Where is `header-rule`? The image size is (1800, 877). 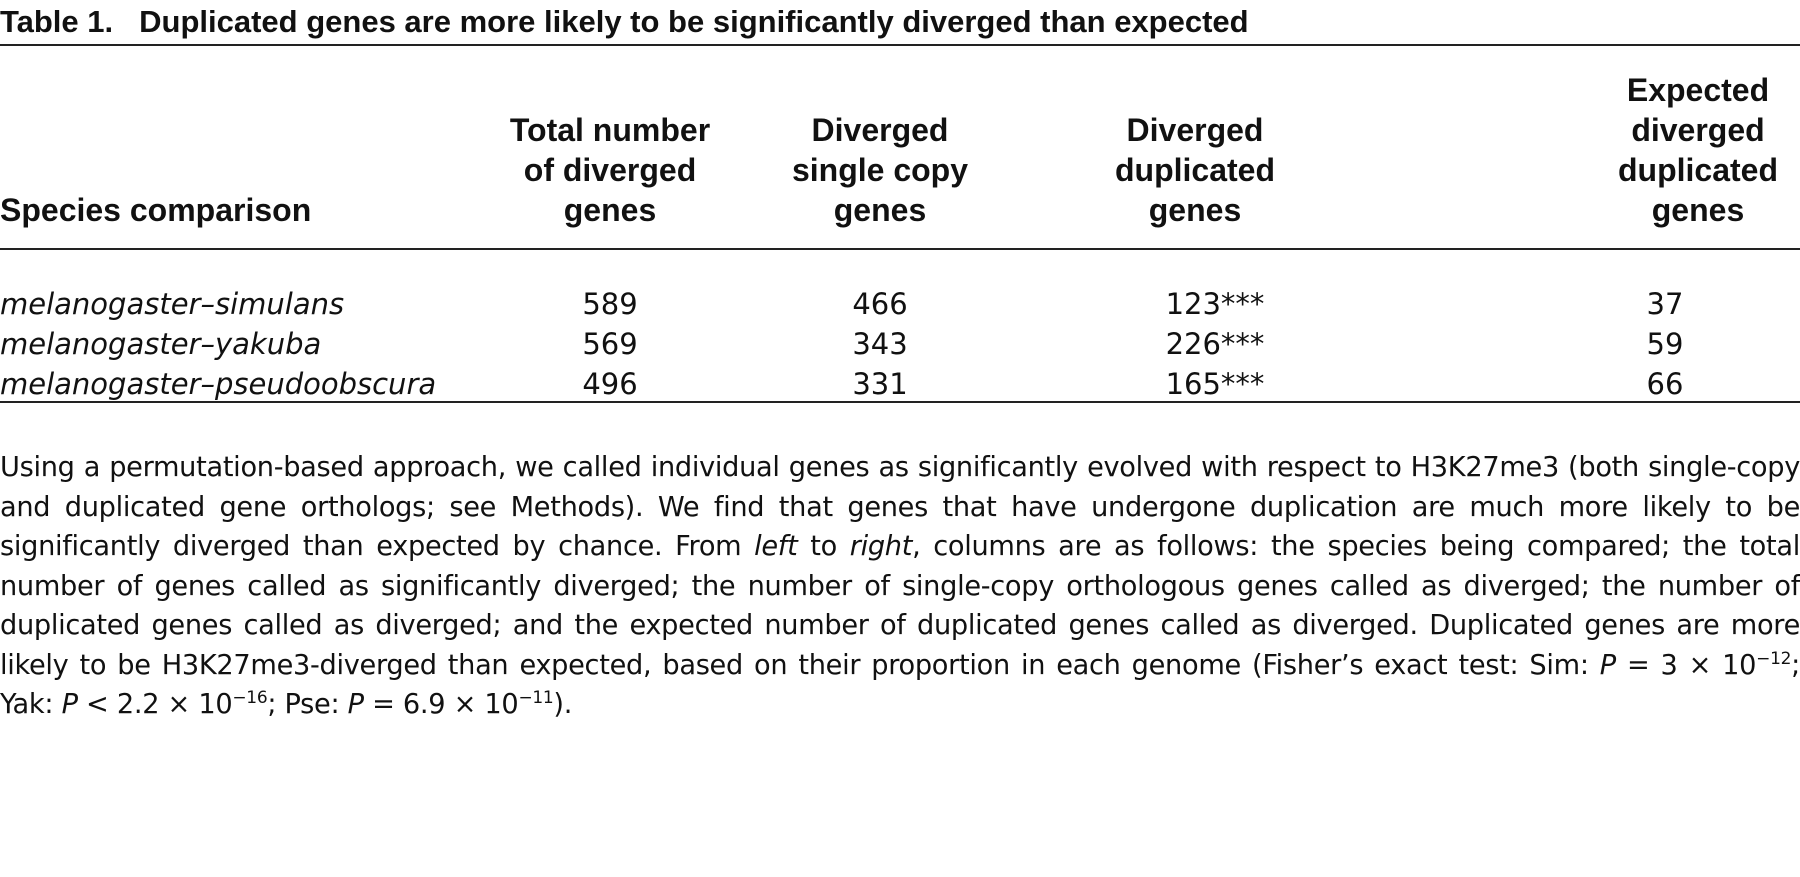 header-rule is located at coordinates (900, 249).